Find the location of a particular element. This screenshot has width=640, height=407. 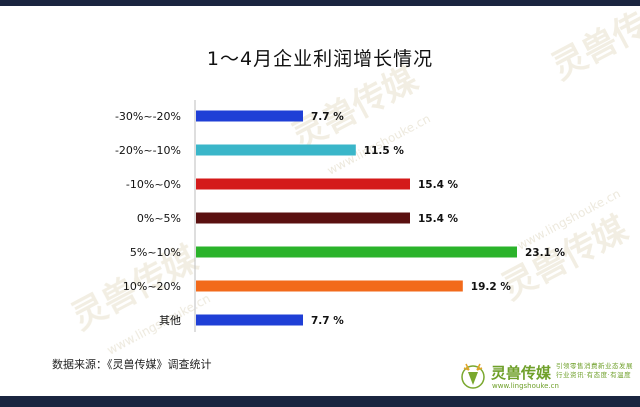

value-label: 11.5 % is located at coordinates (384, 151).